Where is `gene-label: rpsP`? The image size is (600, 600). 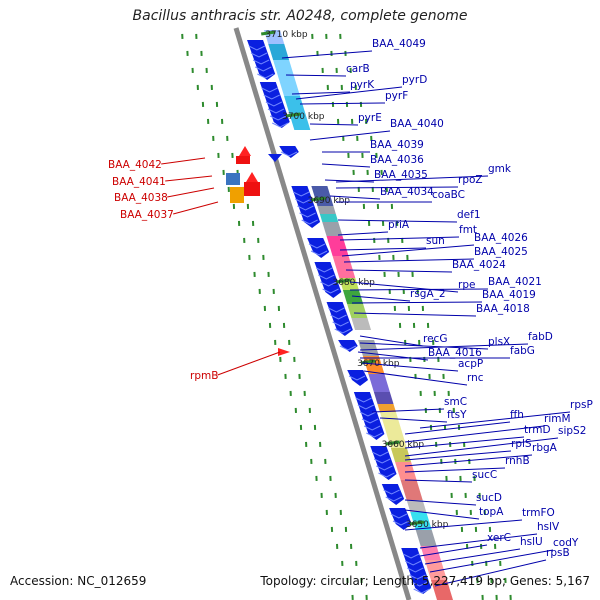
gene-label: rpsP is located at coordinates (581, 405).